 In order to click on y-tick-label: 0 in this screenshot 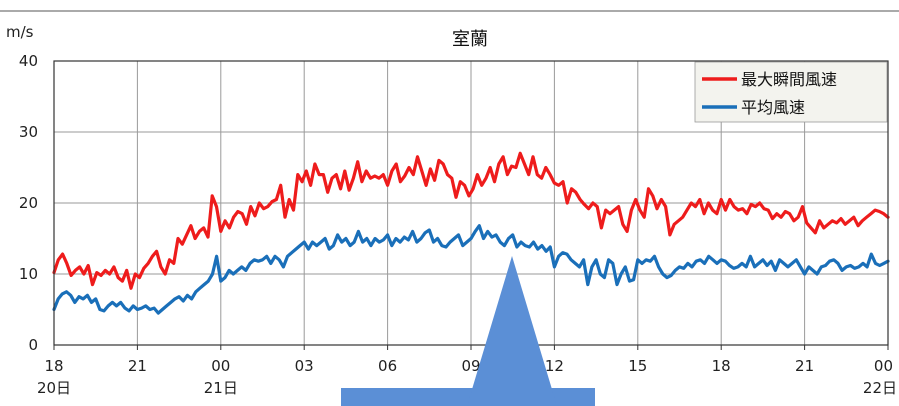, I will do `click(33, 345)`.